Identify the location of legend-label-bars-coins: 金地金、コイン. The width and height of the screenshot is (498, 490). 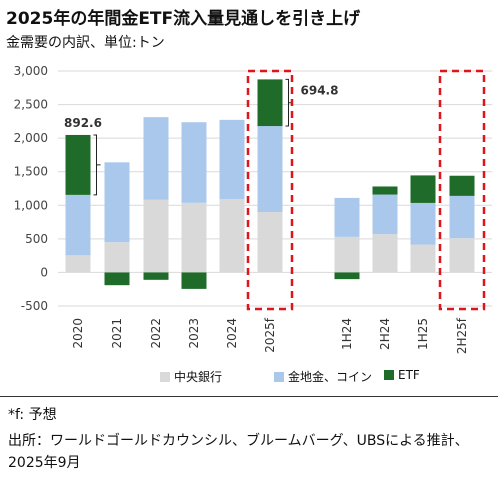
(330, 377).